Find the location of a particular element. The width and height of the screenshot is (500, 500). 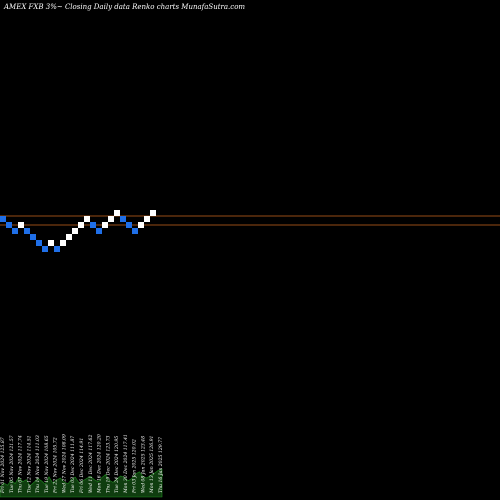

date-label-12: Thu 19 Dec 2024 123.73 is located at coordinates (108, 463).